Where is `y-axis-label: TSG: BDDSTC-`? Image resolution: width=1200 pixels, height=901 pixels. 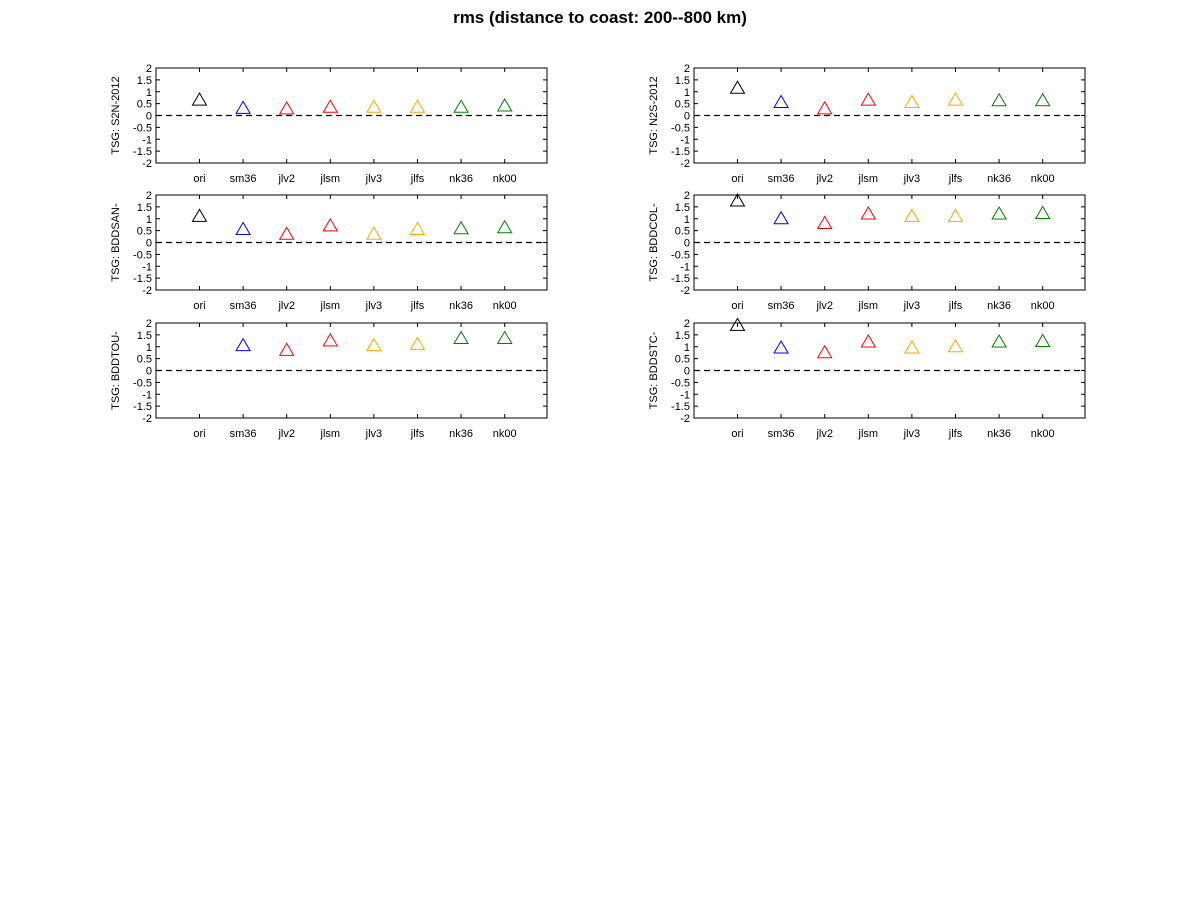
y-axis-label: TSG: BDDSTC- is located at coordinates (654, 370).